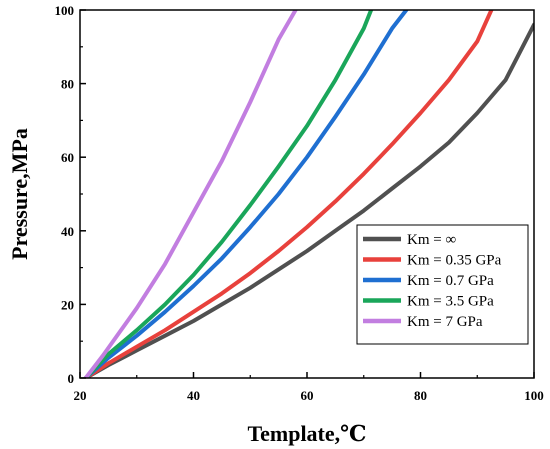  Describe the element at coordinates (67, 231) in the screenshot. I see `y-tick-label: 40` at that location.